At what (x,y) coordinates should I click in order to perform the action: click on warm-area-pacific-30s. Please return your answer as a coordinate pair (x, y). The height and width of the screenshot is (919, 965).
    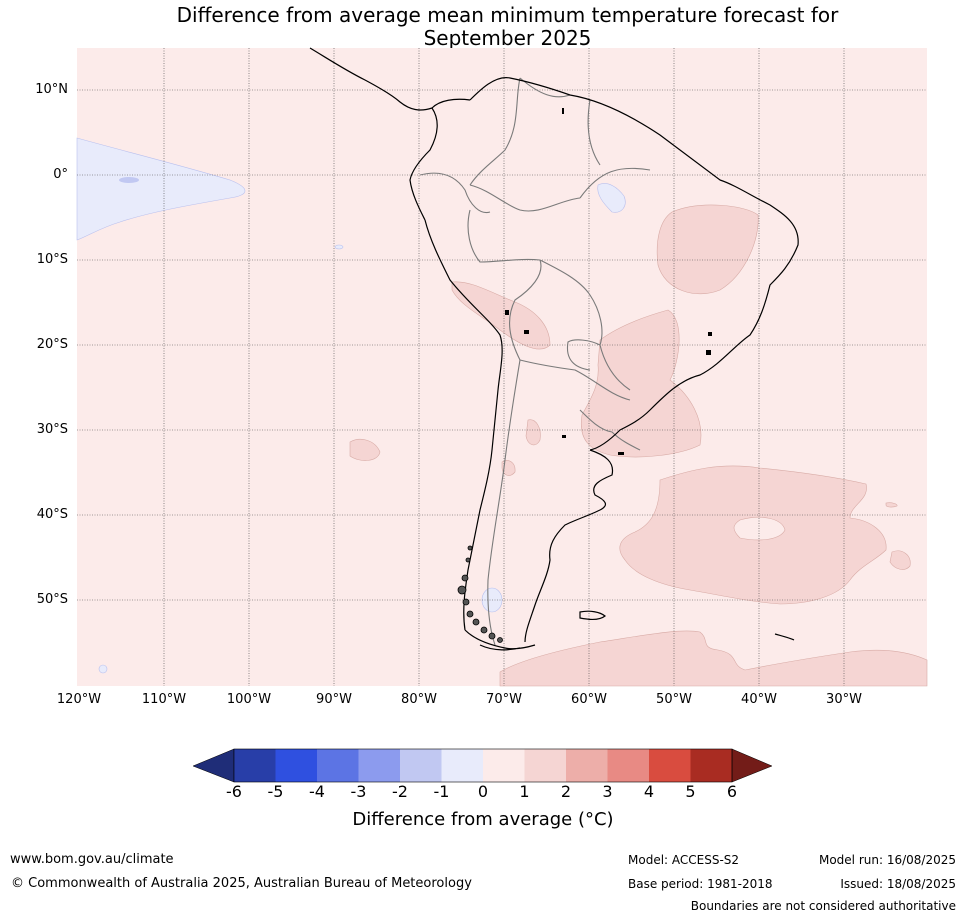
    Looking at the image, I should click on (365, 450).